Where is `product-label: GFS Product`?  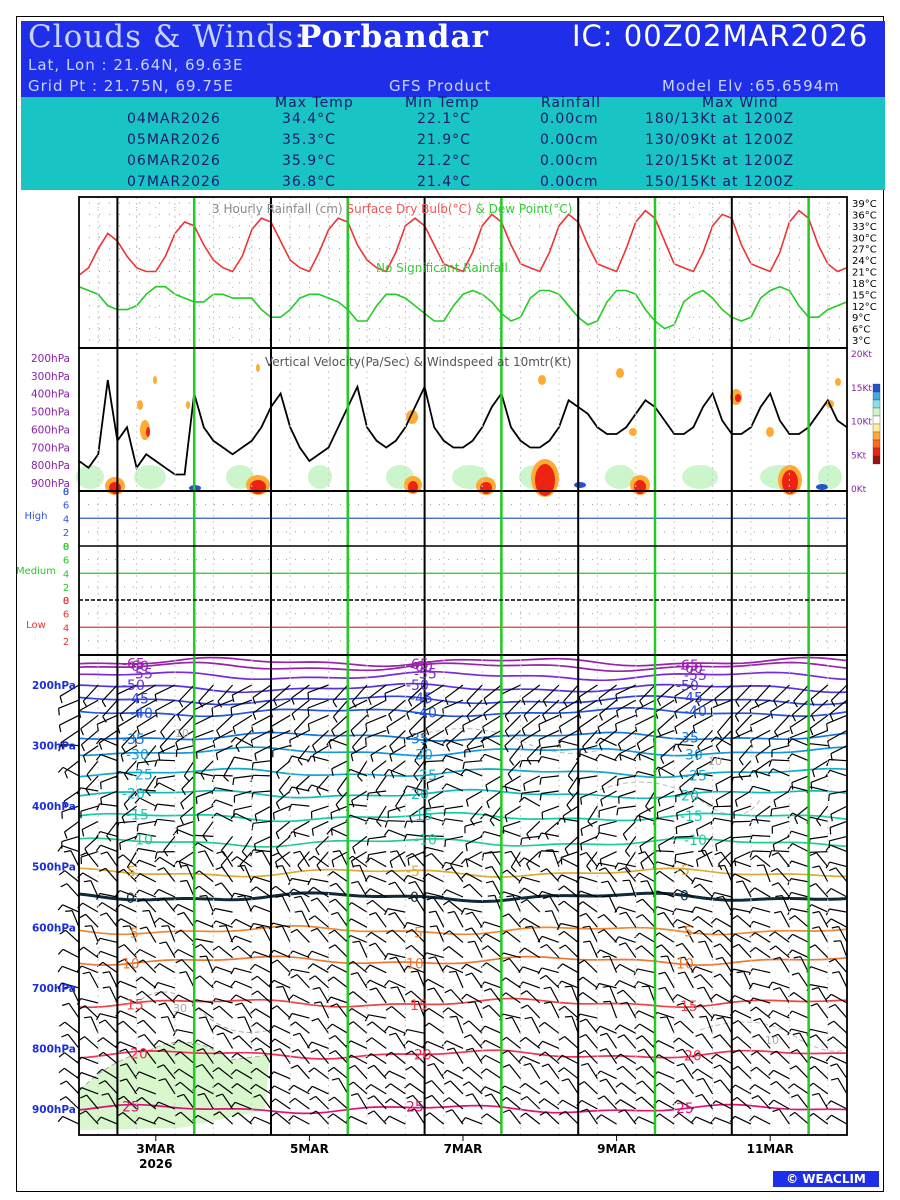 product-label: GFS Product is located at coordinates (440, 86).